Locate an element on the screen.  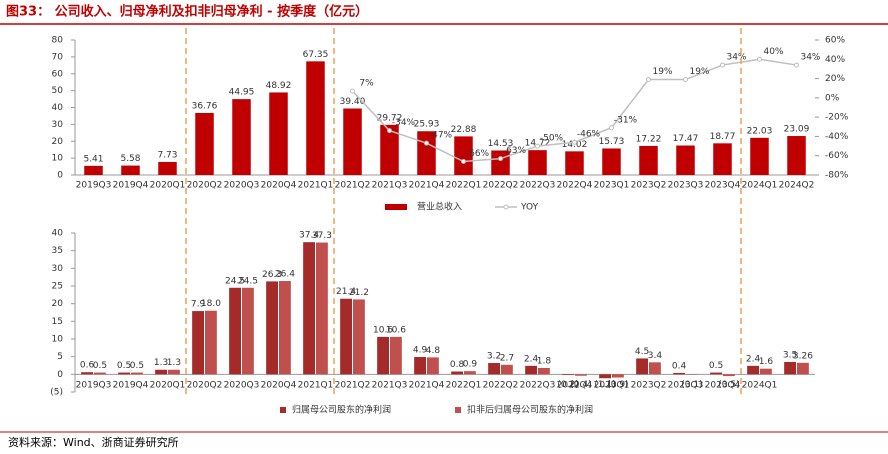
data-label: 67.35 is located at coordinates (316, 55).